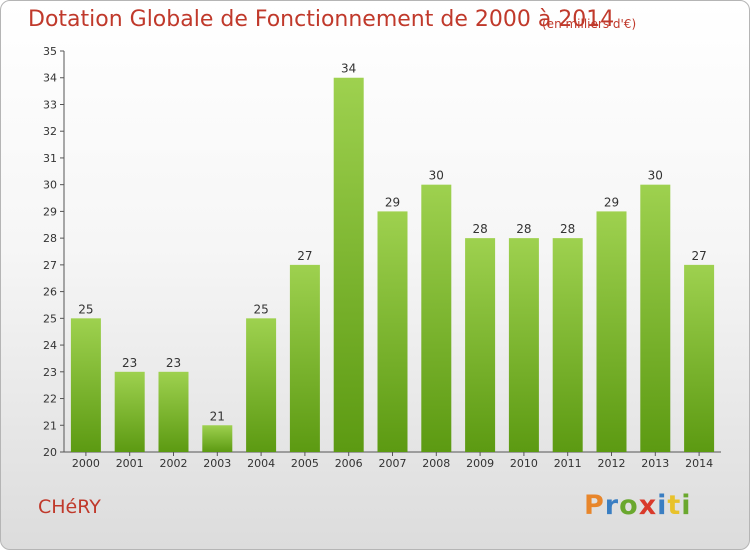 The image size is (750, 550). Describe the element at coordinates (261, 385) in the screenshot. I see `bar-2004` at that location.